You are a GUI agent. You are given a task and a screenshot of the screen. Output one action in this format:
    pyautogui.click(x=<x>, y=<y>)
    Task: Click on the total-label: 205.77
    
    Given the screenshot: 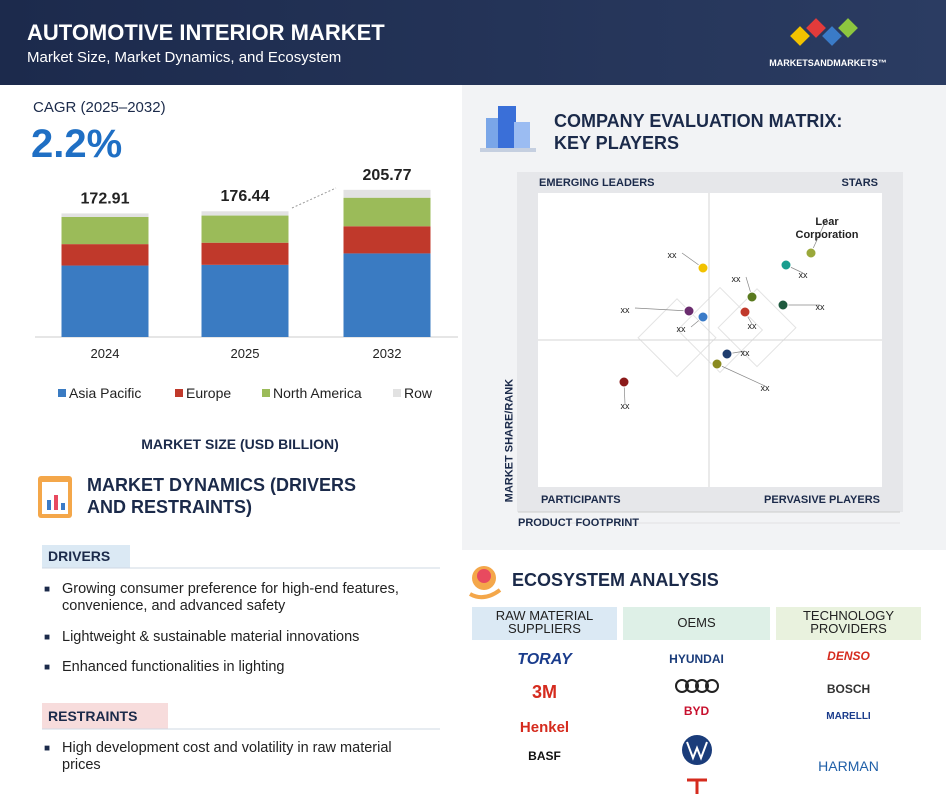 What is the action you would take?
    pyautogui.click(x=387, y=175)
    